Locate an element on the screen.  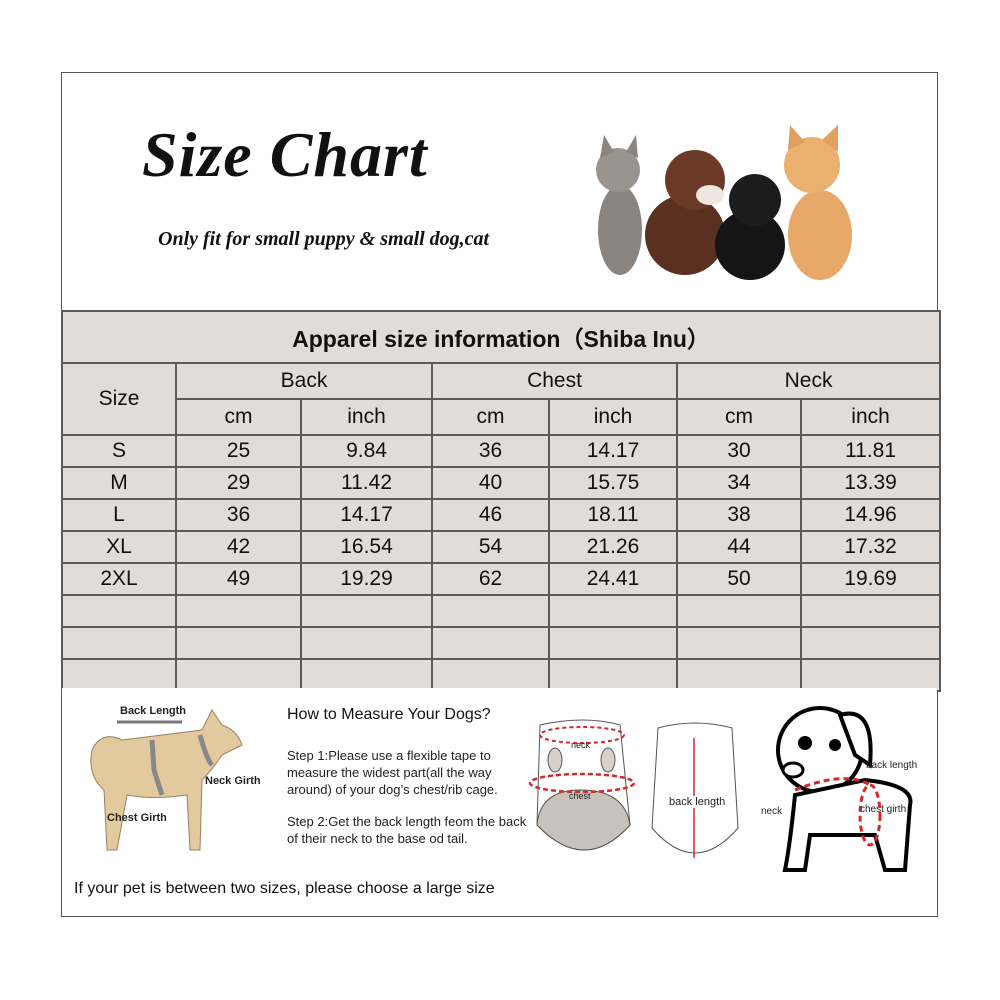
how-to-heading: How to Measure Your Dogs? is located at coordinates (389, 714).